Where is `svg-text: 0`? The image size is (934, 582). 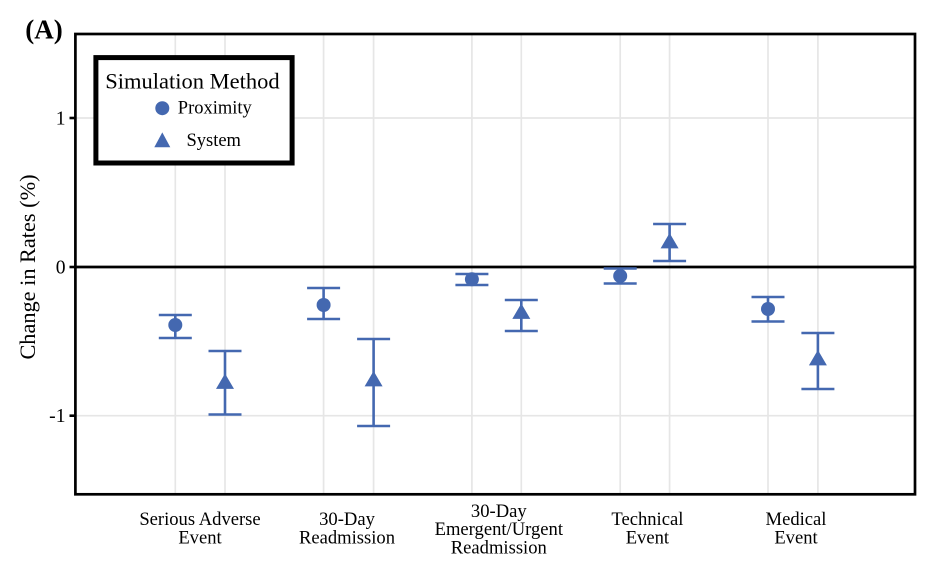
svg-text: 0 is located at coordinates (61, 268).